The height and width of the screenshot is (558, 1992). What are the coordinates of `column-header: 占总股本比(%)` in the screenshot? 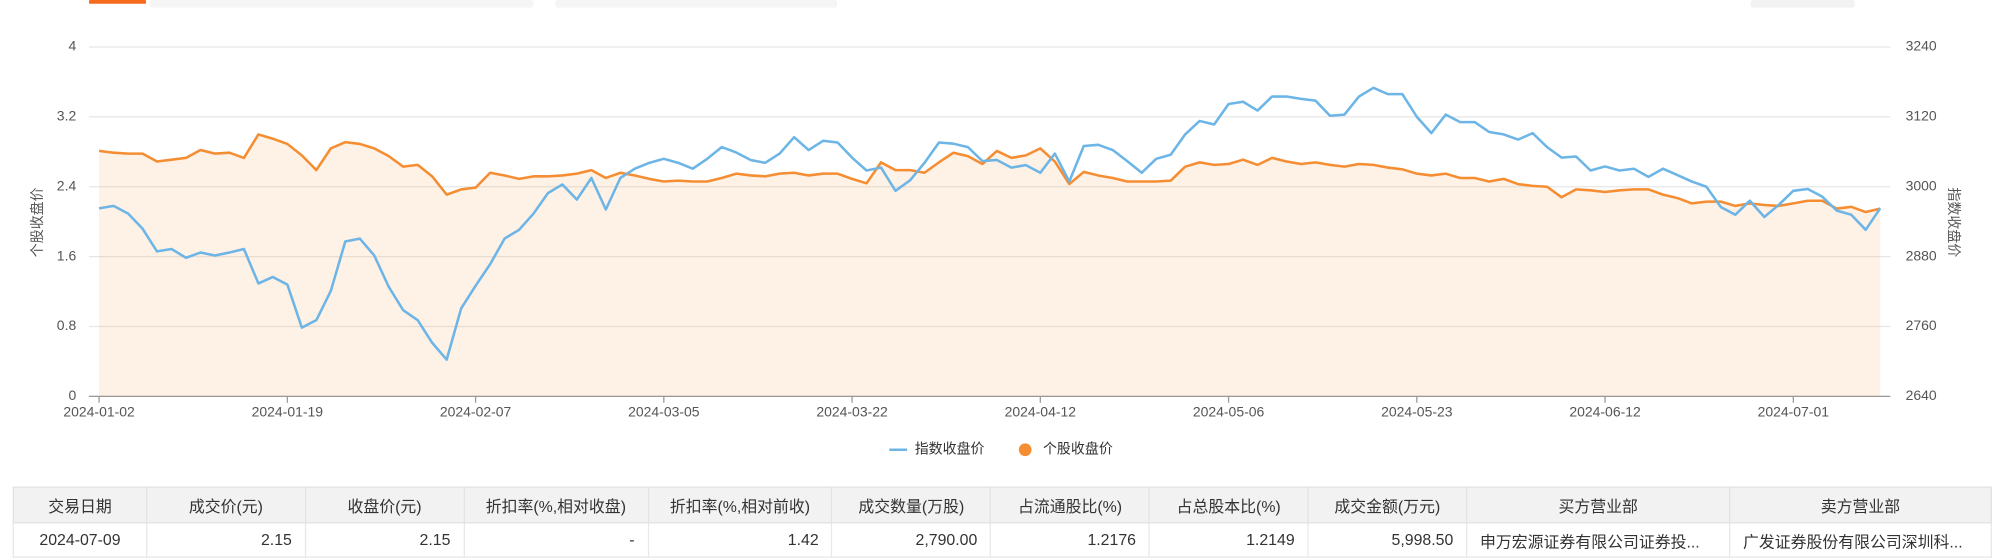 It's located at (1228, 505).